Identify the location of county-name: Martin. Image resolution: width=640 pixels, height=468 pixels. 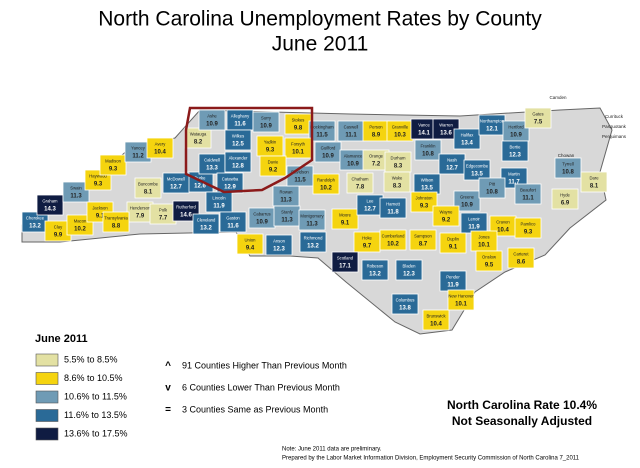
(514, 174).